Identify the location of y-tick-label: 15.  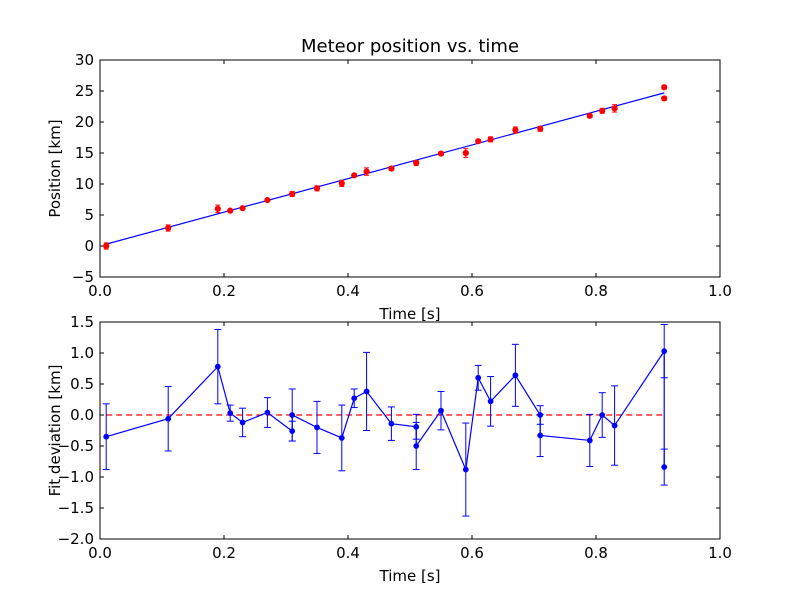
(84, 153).